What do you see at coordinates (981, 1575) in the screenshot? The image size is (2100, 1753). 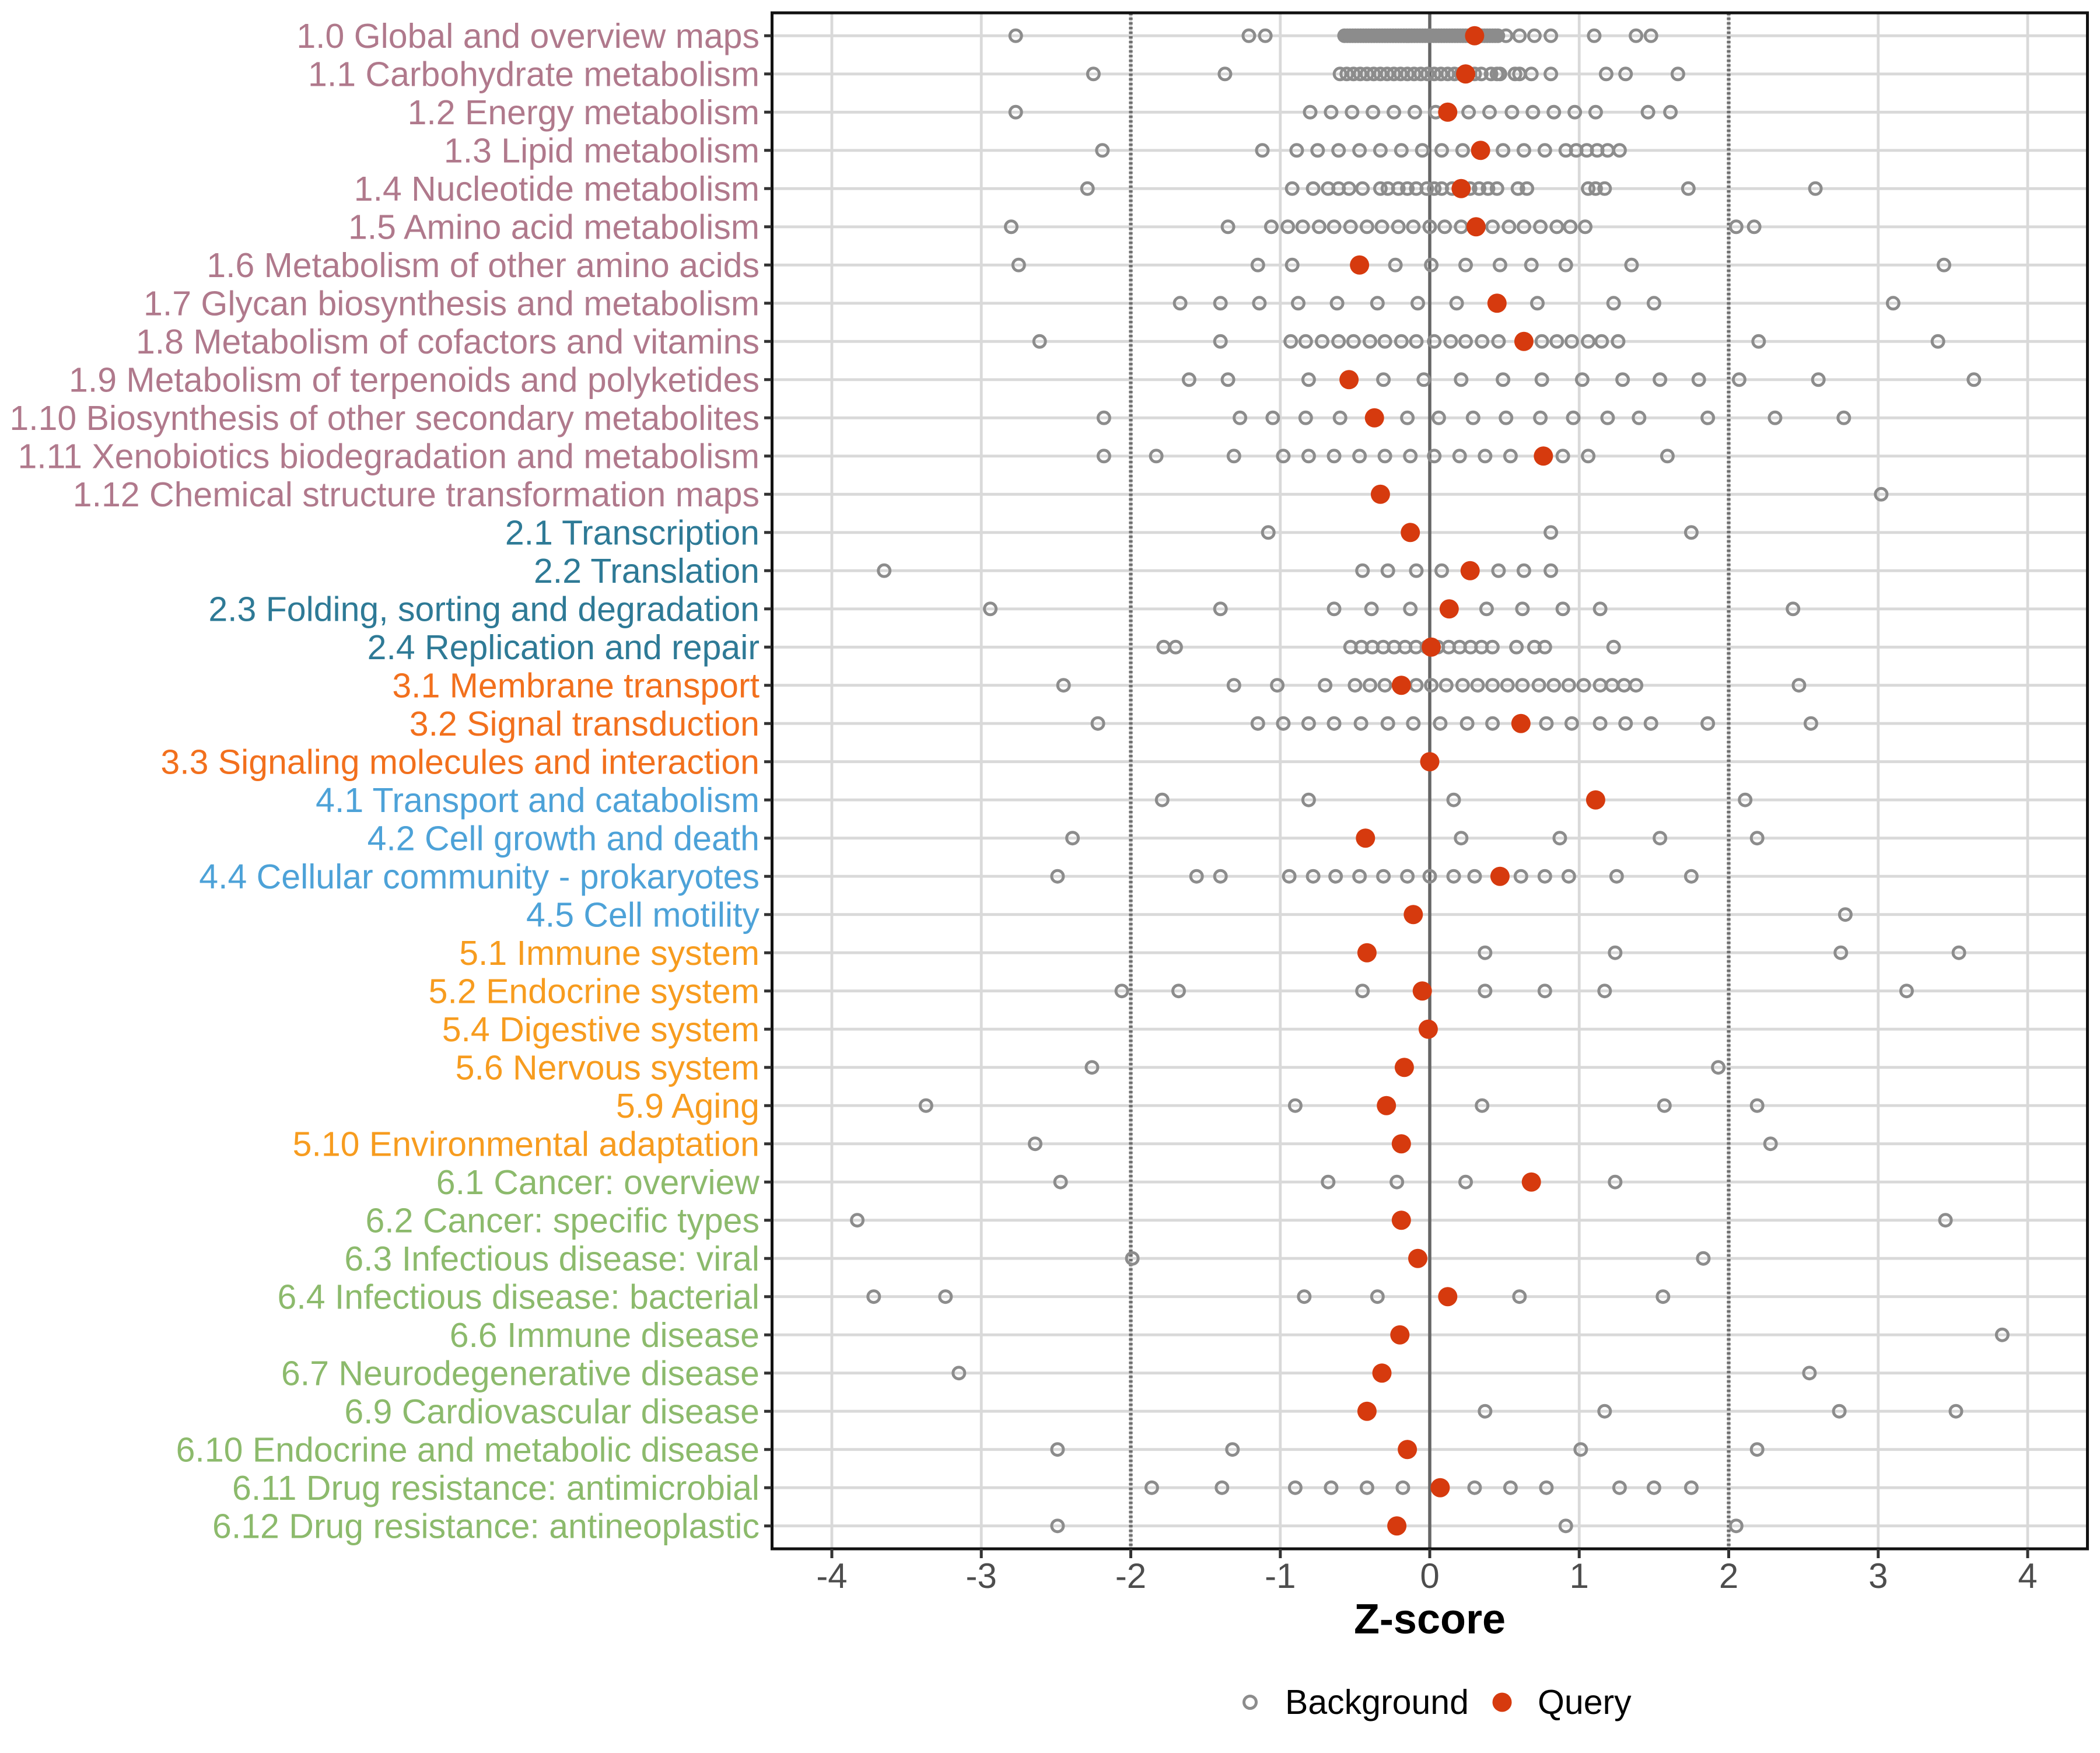 I see `svg-text: -3` at bounding box center [981, 1575].